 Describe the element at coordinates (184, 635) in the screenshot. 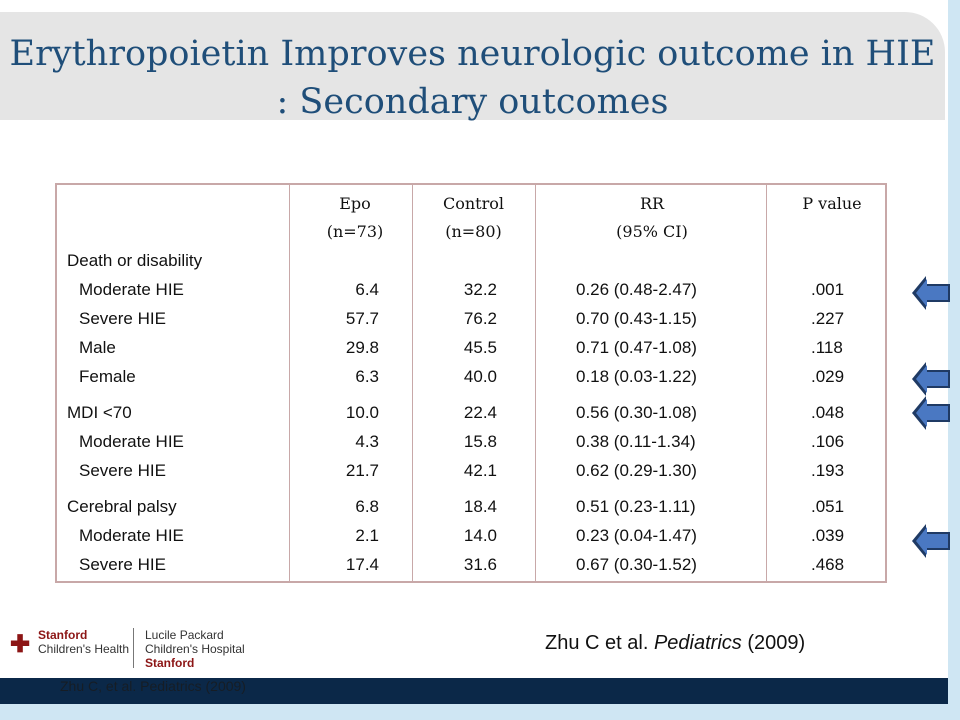

I see `logo-text: Lucile Packard` at that location.